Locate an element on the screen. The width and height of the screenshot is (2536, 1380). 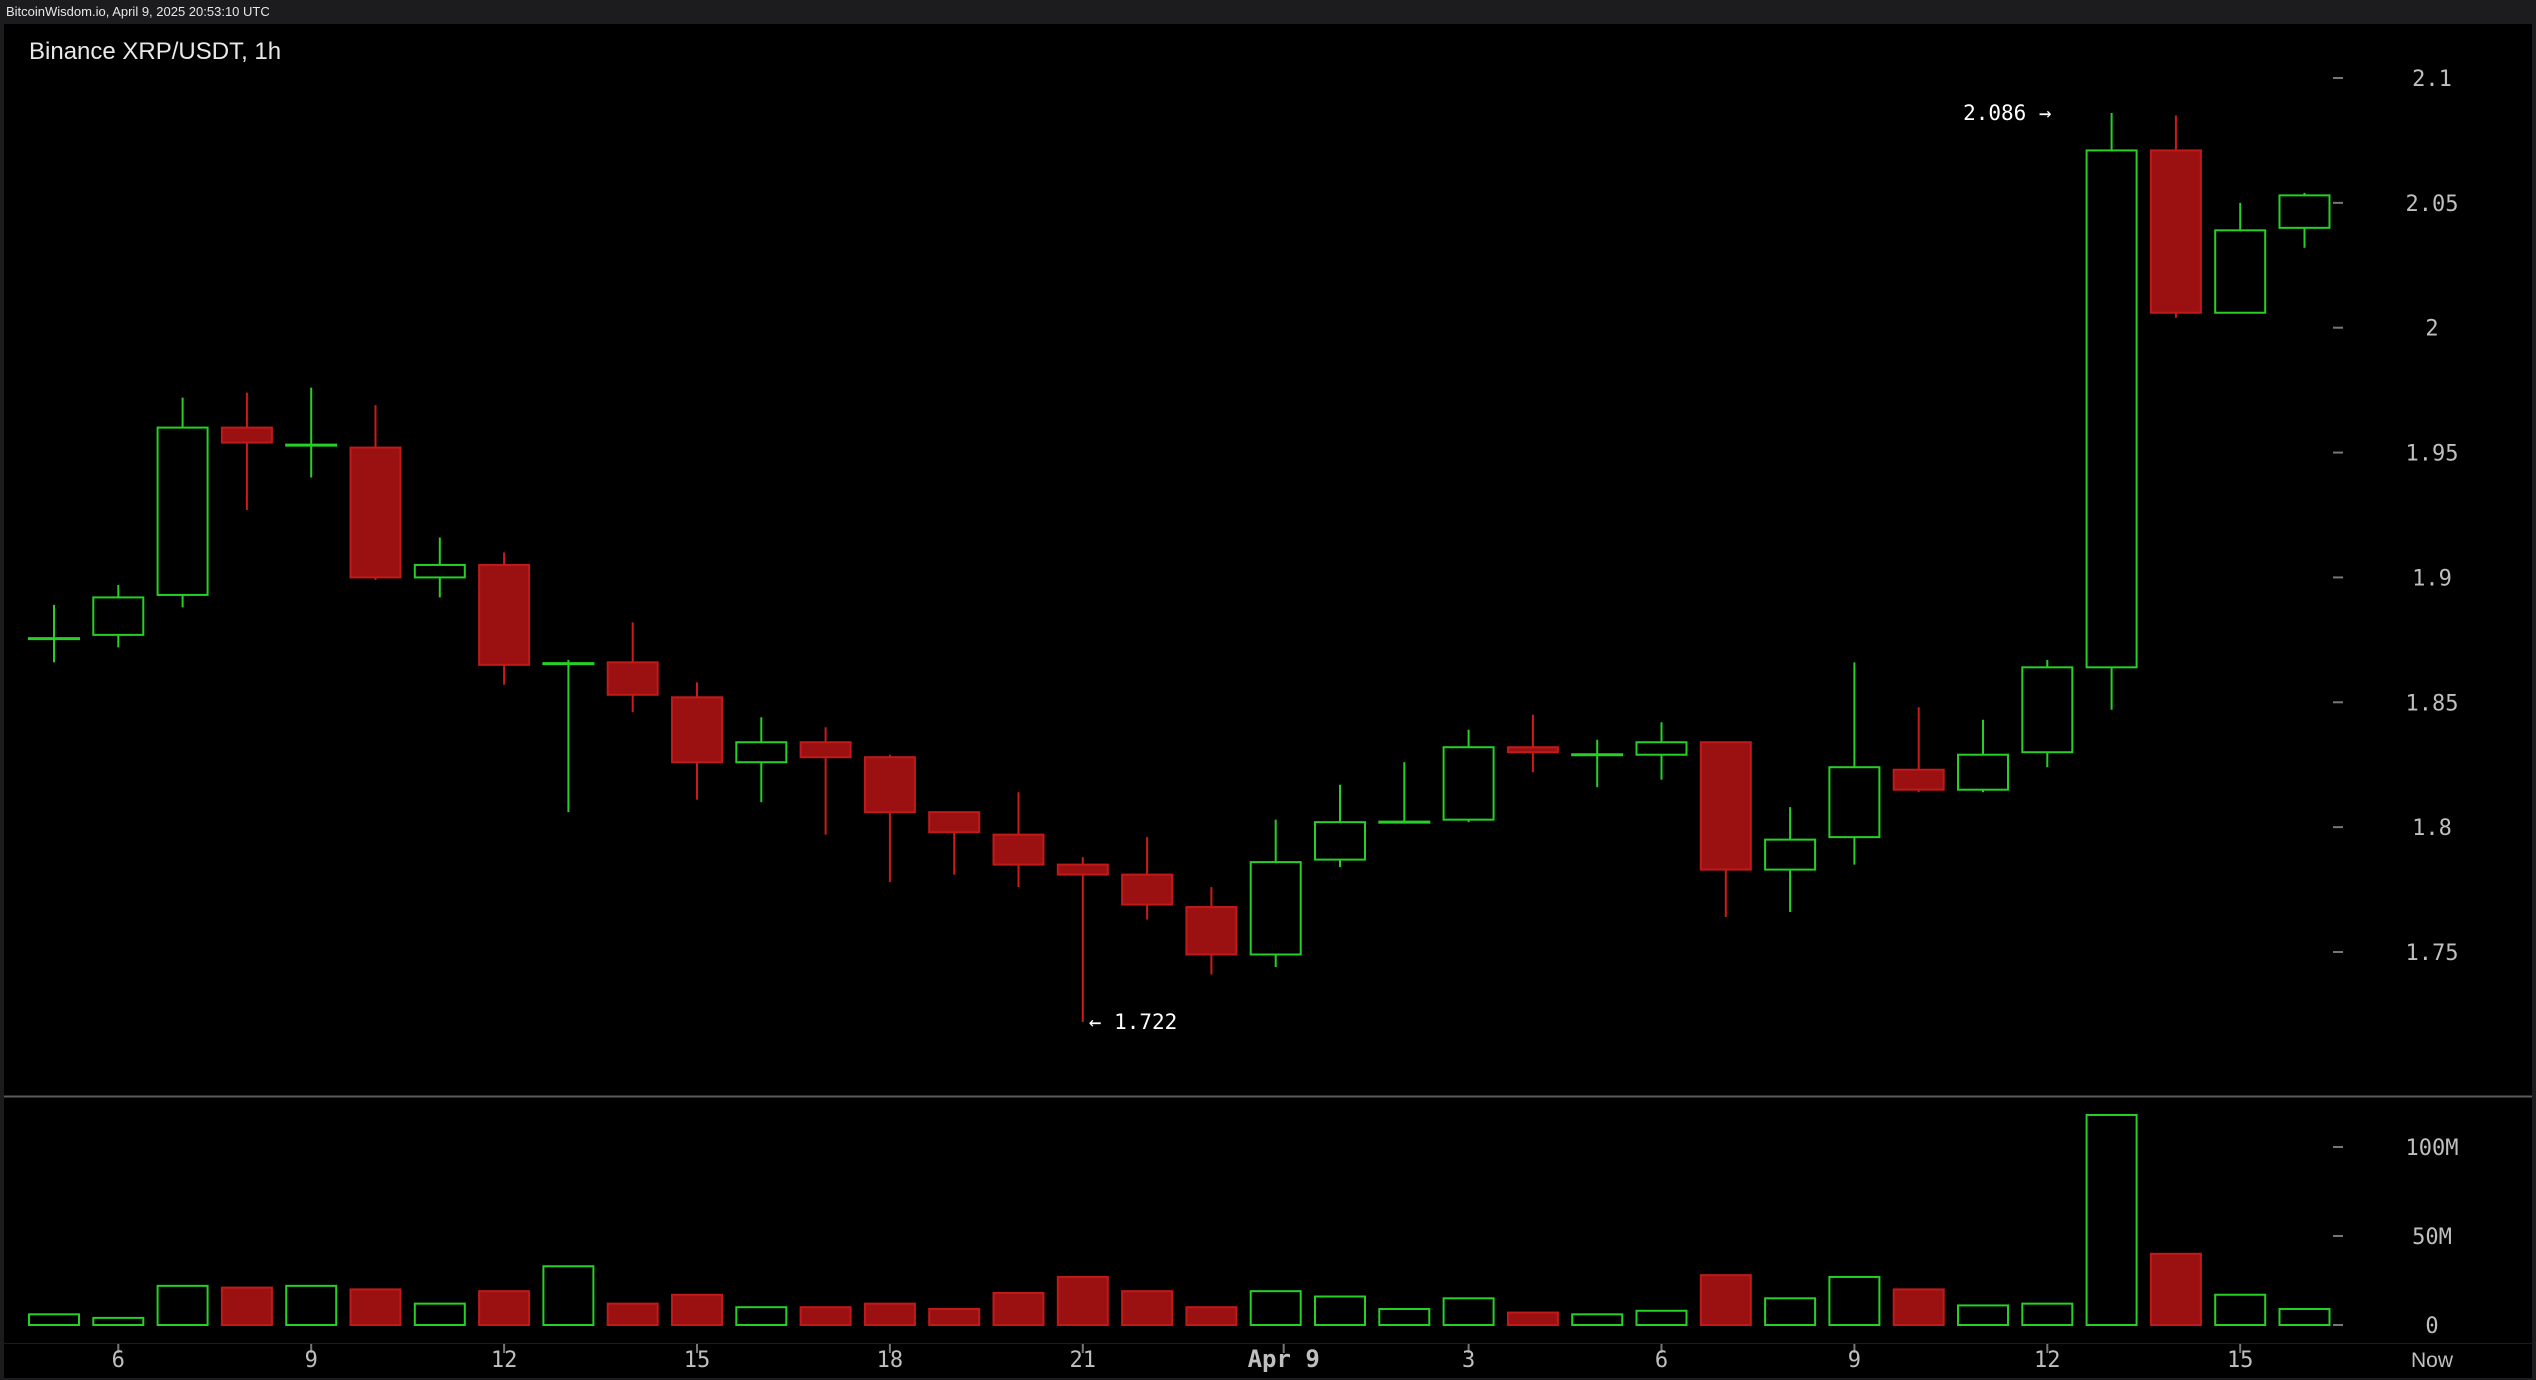
x-axis-strip is located at coordinates (1268, 1361).